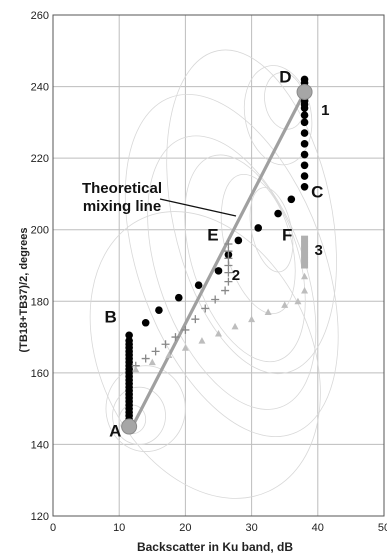 Image resolution: width=387 pixels, height=554 pixels. I want to click on y-axis-label: (TB18+TB37)/2, degrees, so click(24, 289).